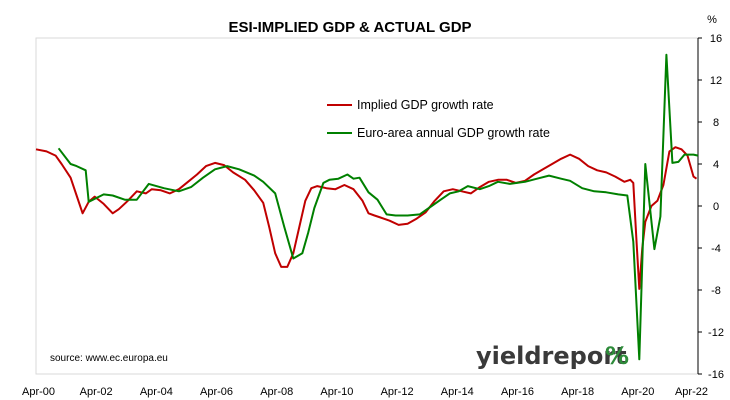 The width and height of the screenshot is (730, 400). What do you see at coordinates (716, 165) in the screenshot?
I see `y-tick-label: 4` at bounding box center [716, 165].